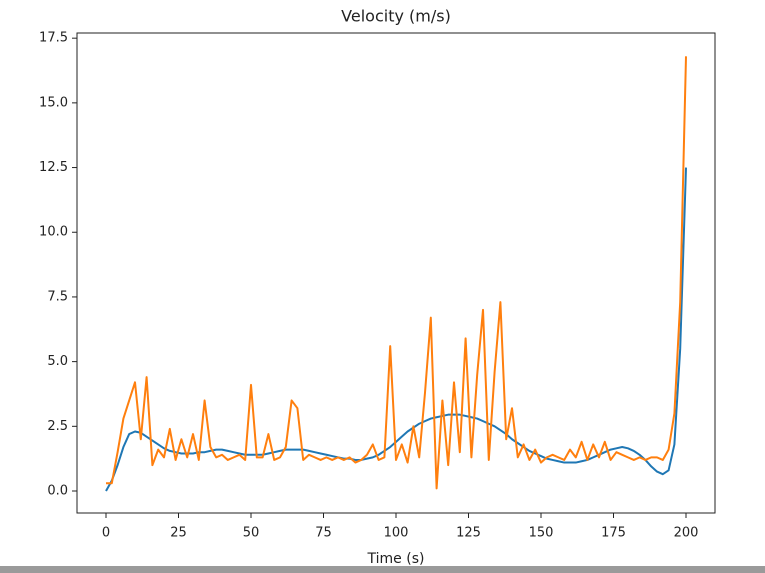 This screenshot has width=765, height=573. What do you see at coordinates (178, 533) in the screenshot?
I see `x-tick-label: 25` at bounding box center [178, 533].